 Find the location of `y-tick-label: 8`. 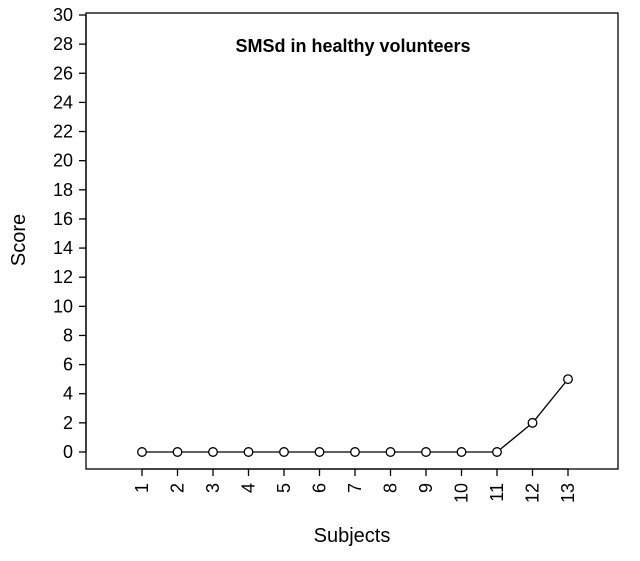

y-tick-label: 8 is located at coordinates (68, 335).